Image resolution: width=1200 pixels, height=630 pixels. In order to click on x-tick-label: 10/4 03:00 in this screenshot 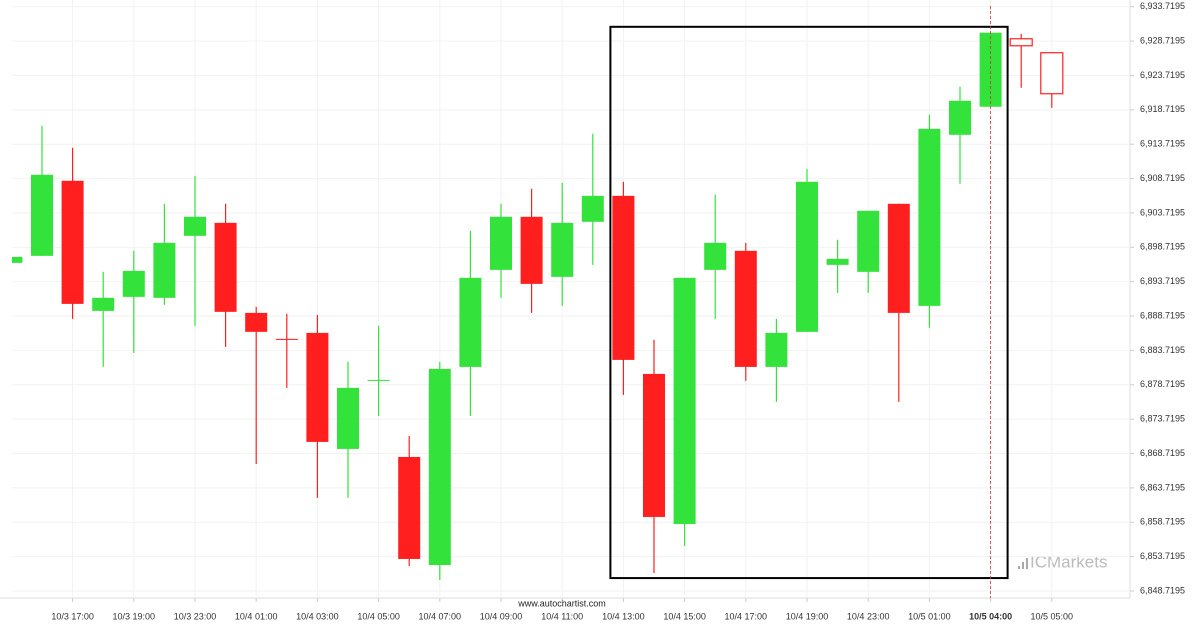, I will do `click(317, 616)`.